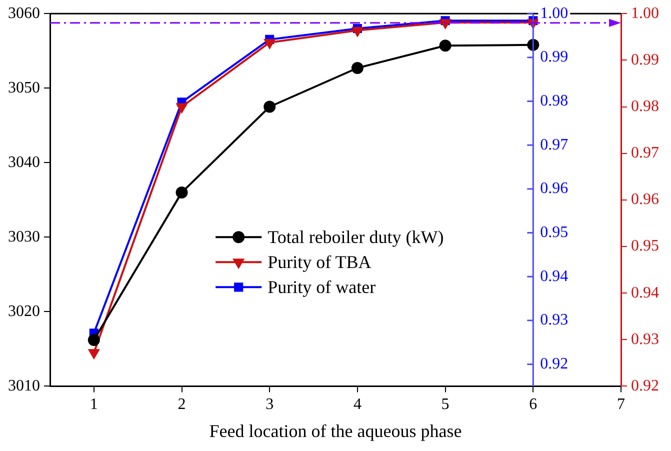 This screenshot has height=451, width=671. What do you see at coordinates (94, 405) in the screenshot?
I see `x-tick-label: 1` at bounding box center [94, 405].